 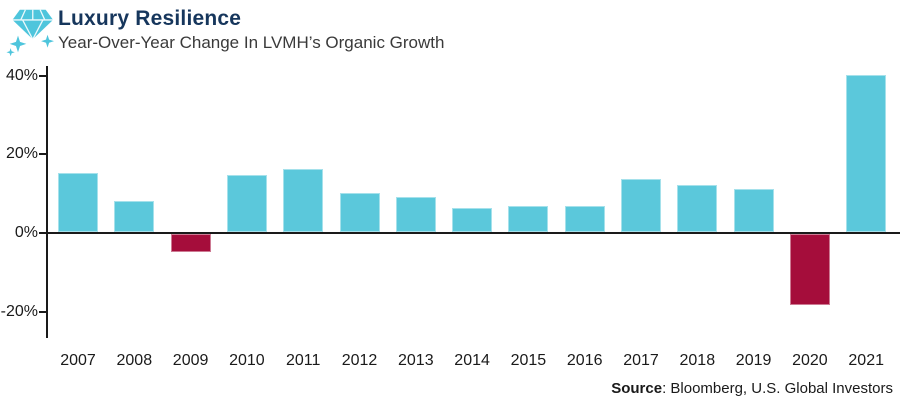 What do you see at coordinates (528, 219) in the screenshot?
I see `bar-2015` at bounding box center [528, 219].